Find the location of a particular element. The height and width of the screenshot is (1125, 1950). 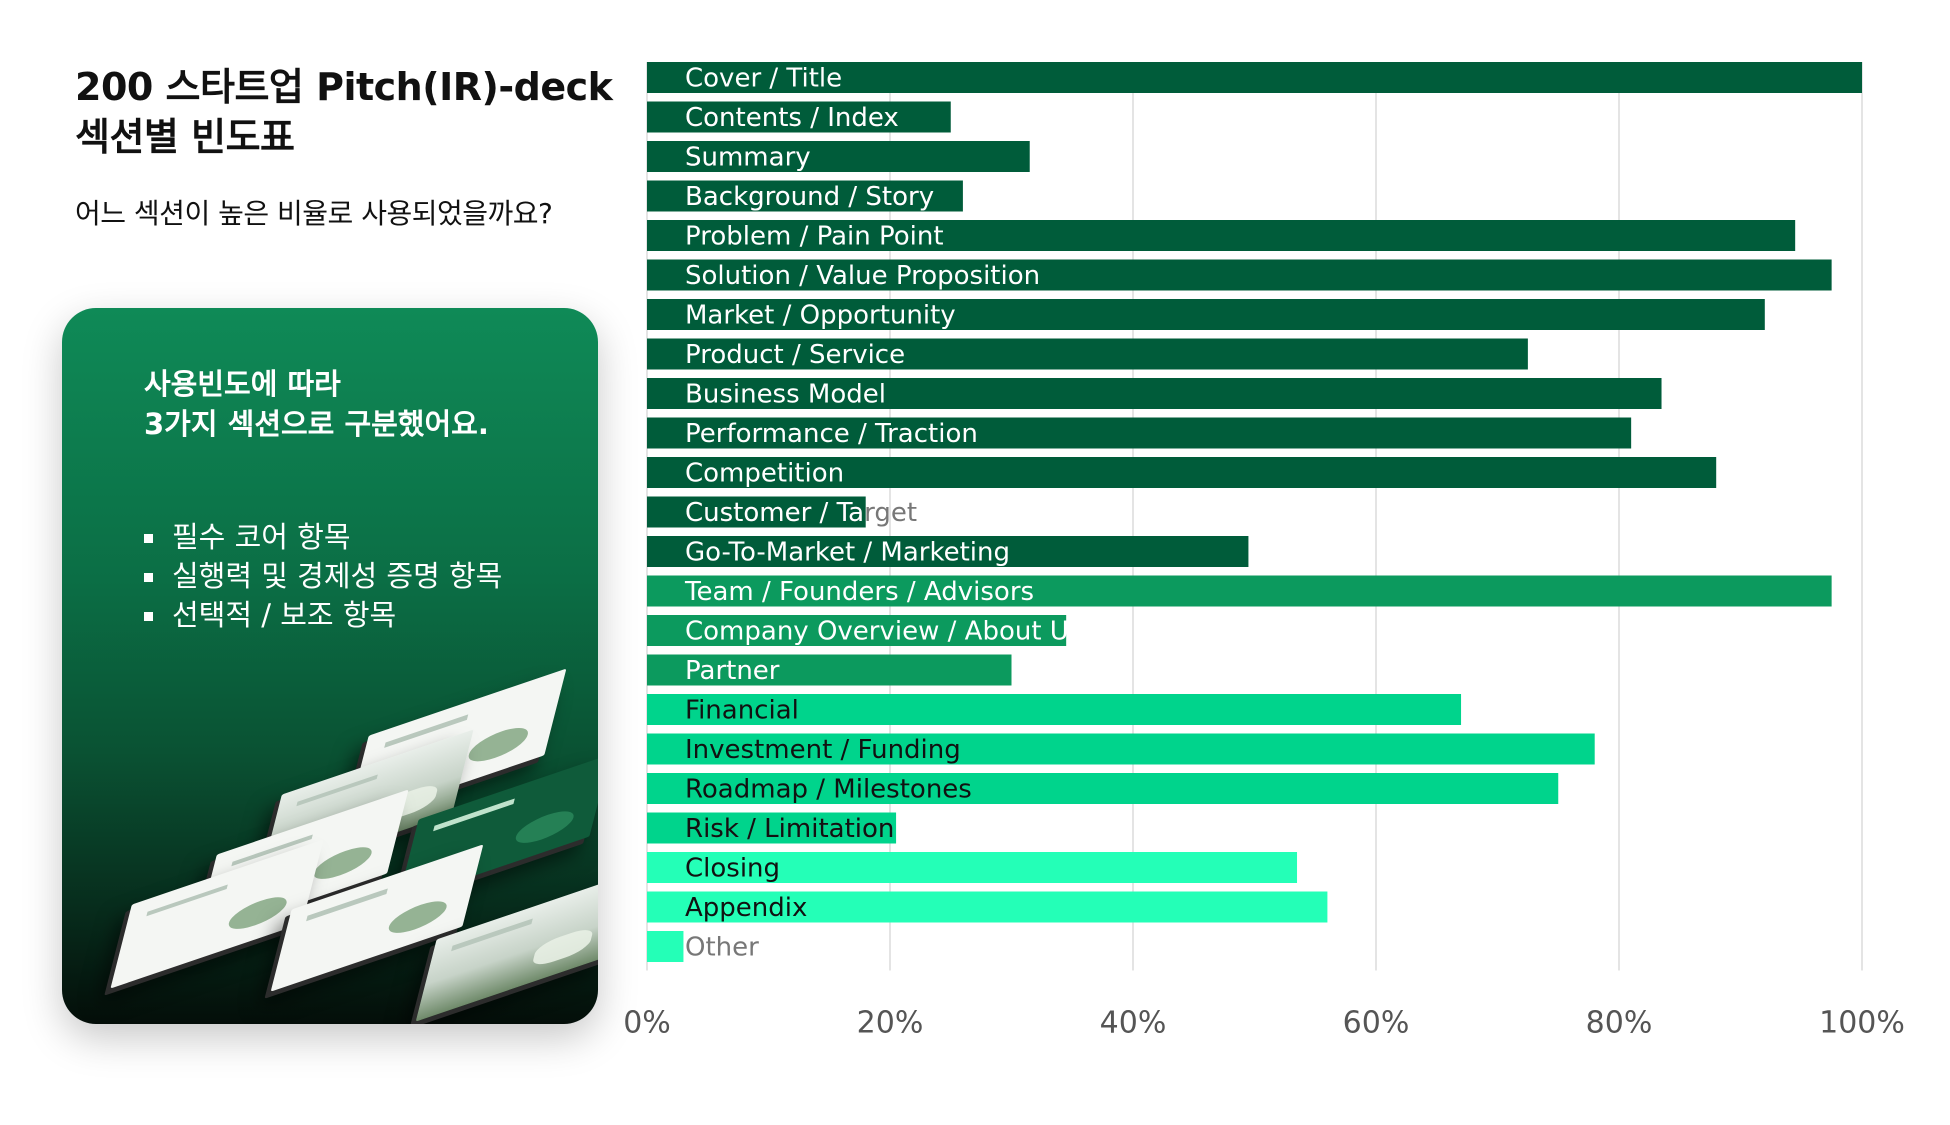

bar-label-inside: Risk / Limitation is located at coordinates (789, 829).